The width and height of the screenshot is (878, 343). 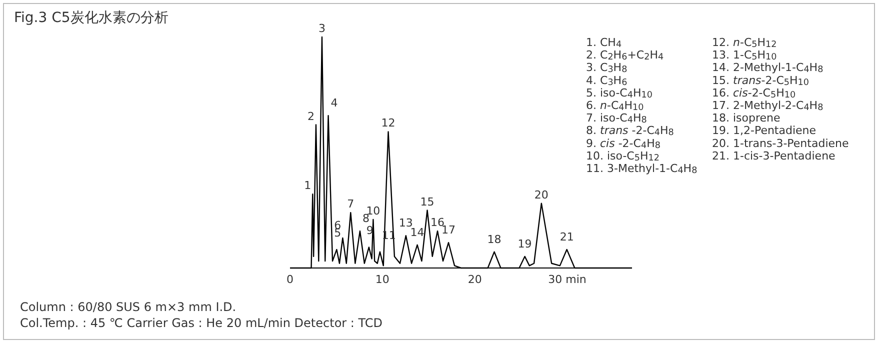 I want to click on annotation: 8. trans -2-C$_{4}$H$_{8}$, so click(x=630, y=131).